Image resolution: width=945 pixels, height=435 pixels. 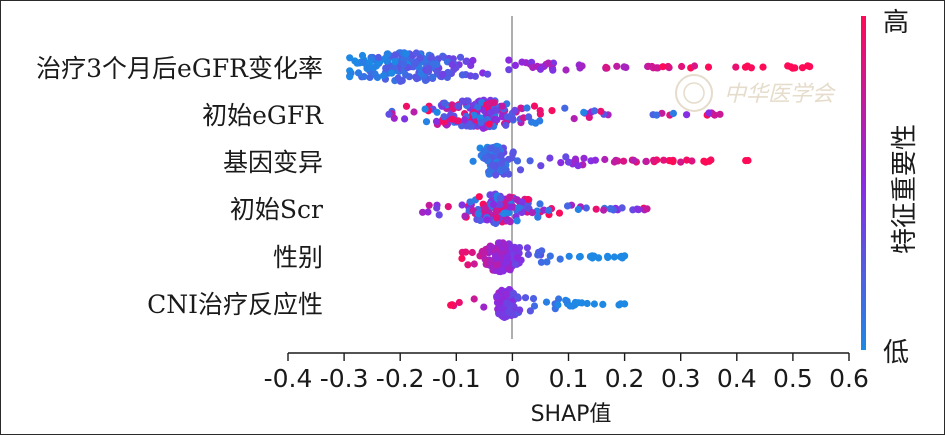 What do you see at coordinates (849, 378) in the screenshot?
I see `x-tick-label: 0.6` at bounding box center [849, 378].